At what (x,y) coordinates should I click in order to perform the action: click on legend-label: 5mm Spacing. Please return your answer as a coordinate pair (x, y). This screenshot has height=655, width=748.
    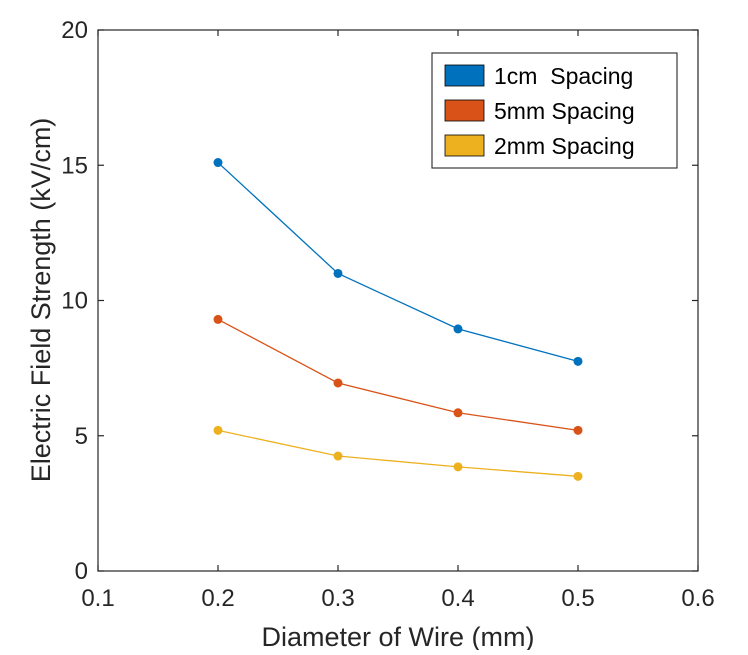
    Looking at the image, I should click on (564, 111).